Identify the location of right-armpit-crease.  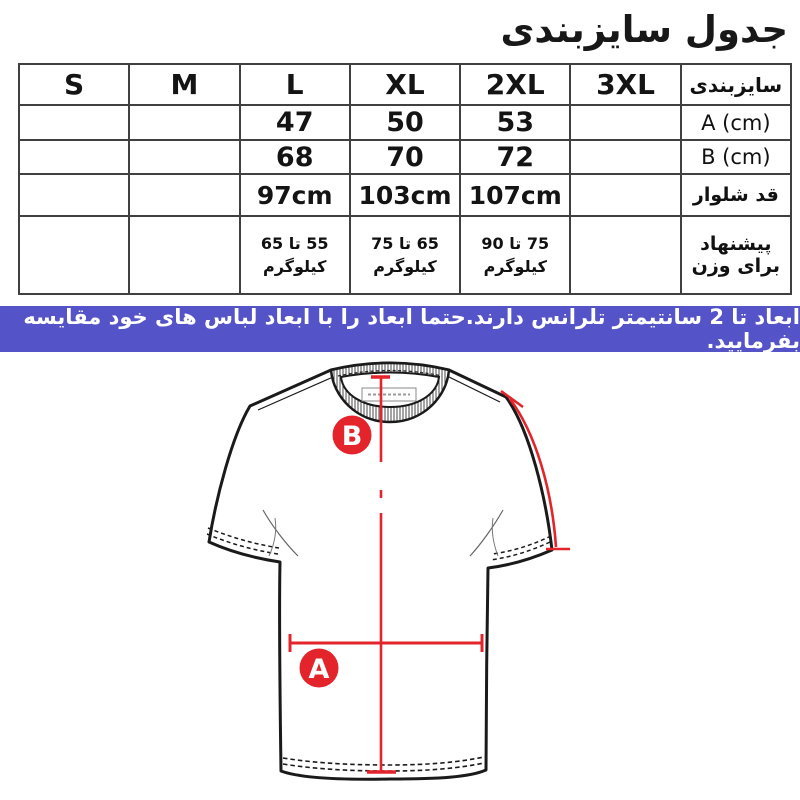
(486, 533).